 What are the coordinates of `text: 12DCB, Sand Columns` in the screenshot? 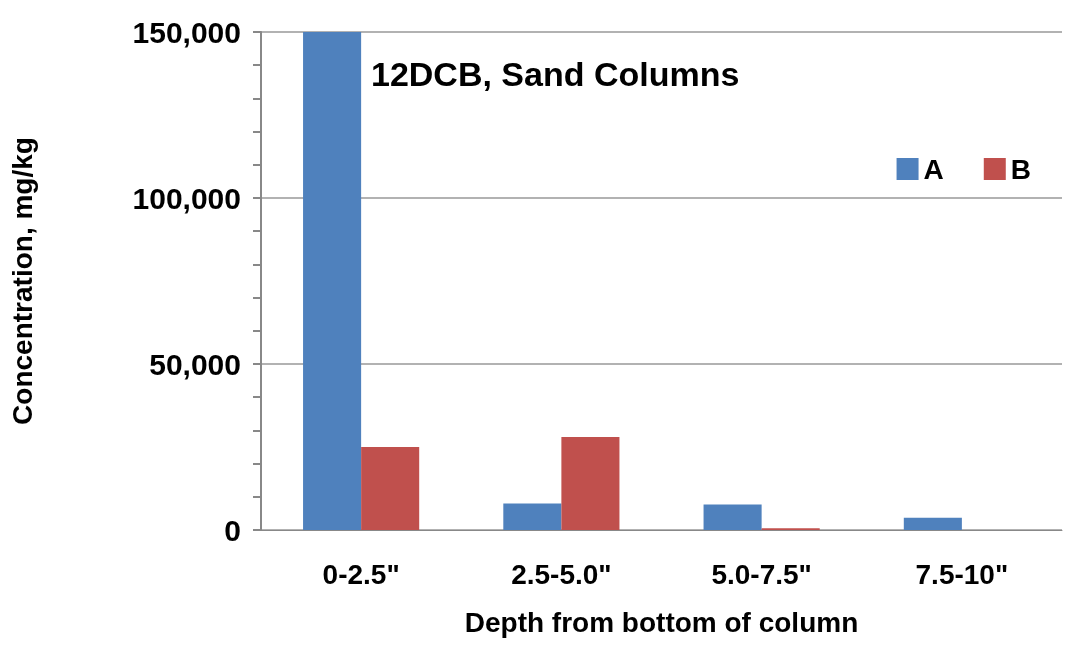 It's located at (555, 74).